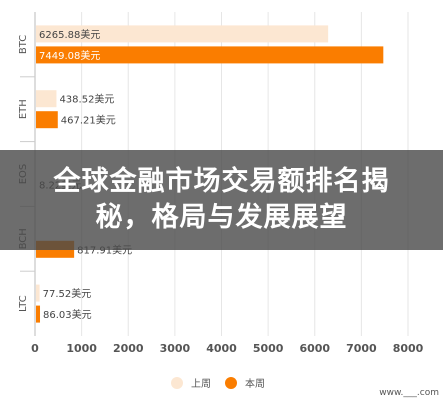  Describe the element at coordinates (67, 293) in the screenshot. I see `data-label: 77.52美元` at that location.